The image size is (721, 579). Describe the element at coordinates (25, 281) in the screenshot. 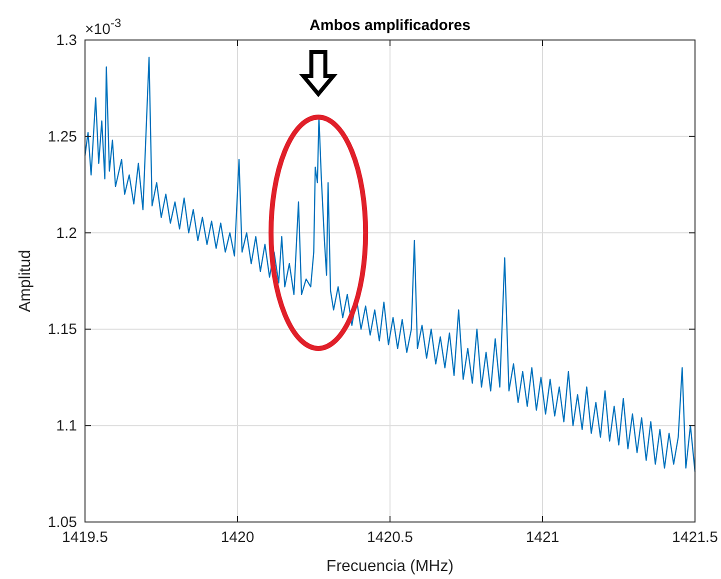

I see `y-axis-title: Amplitud` at that location.